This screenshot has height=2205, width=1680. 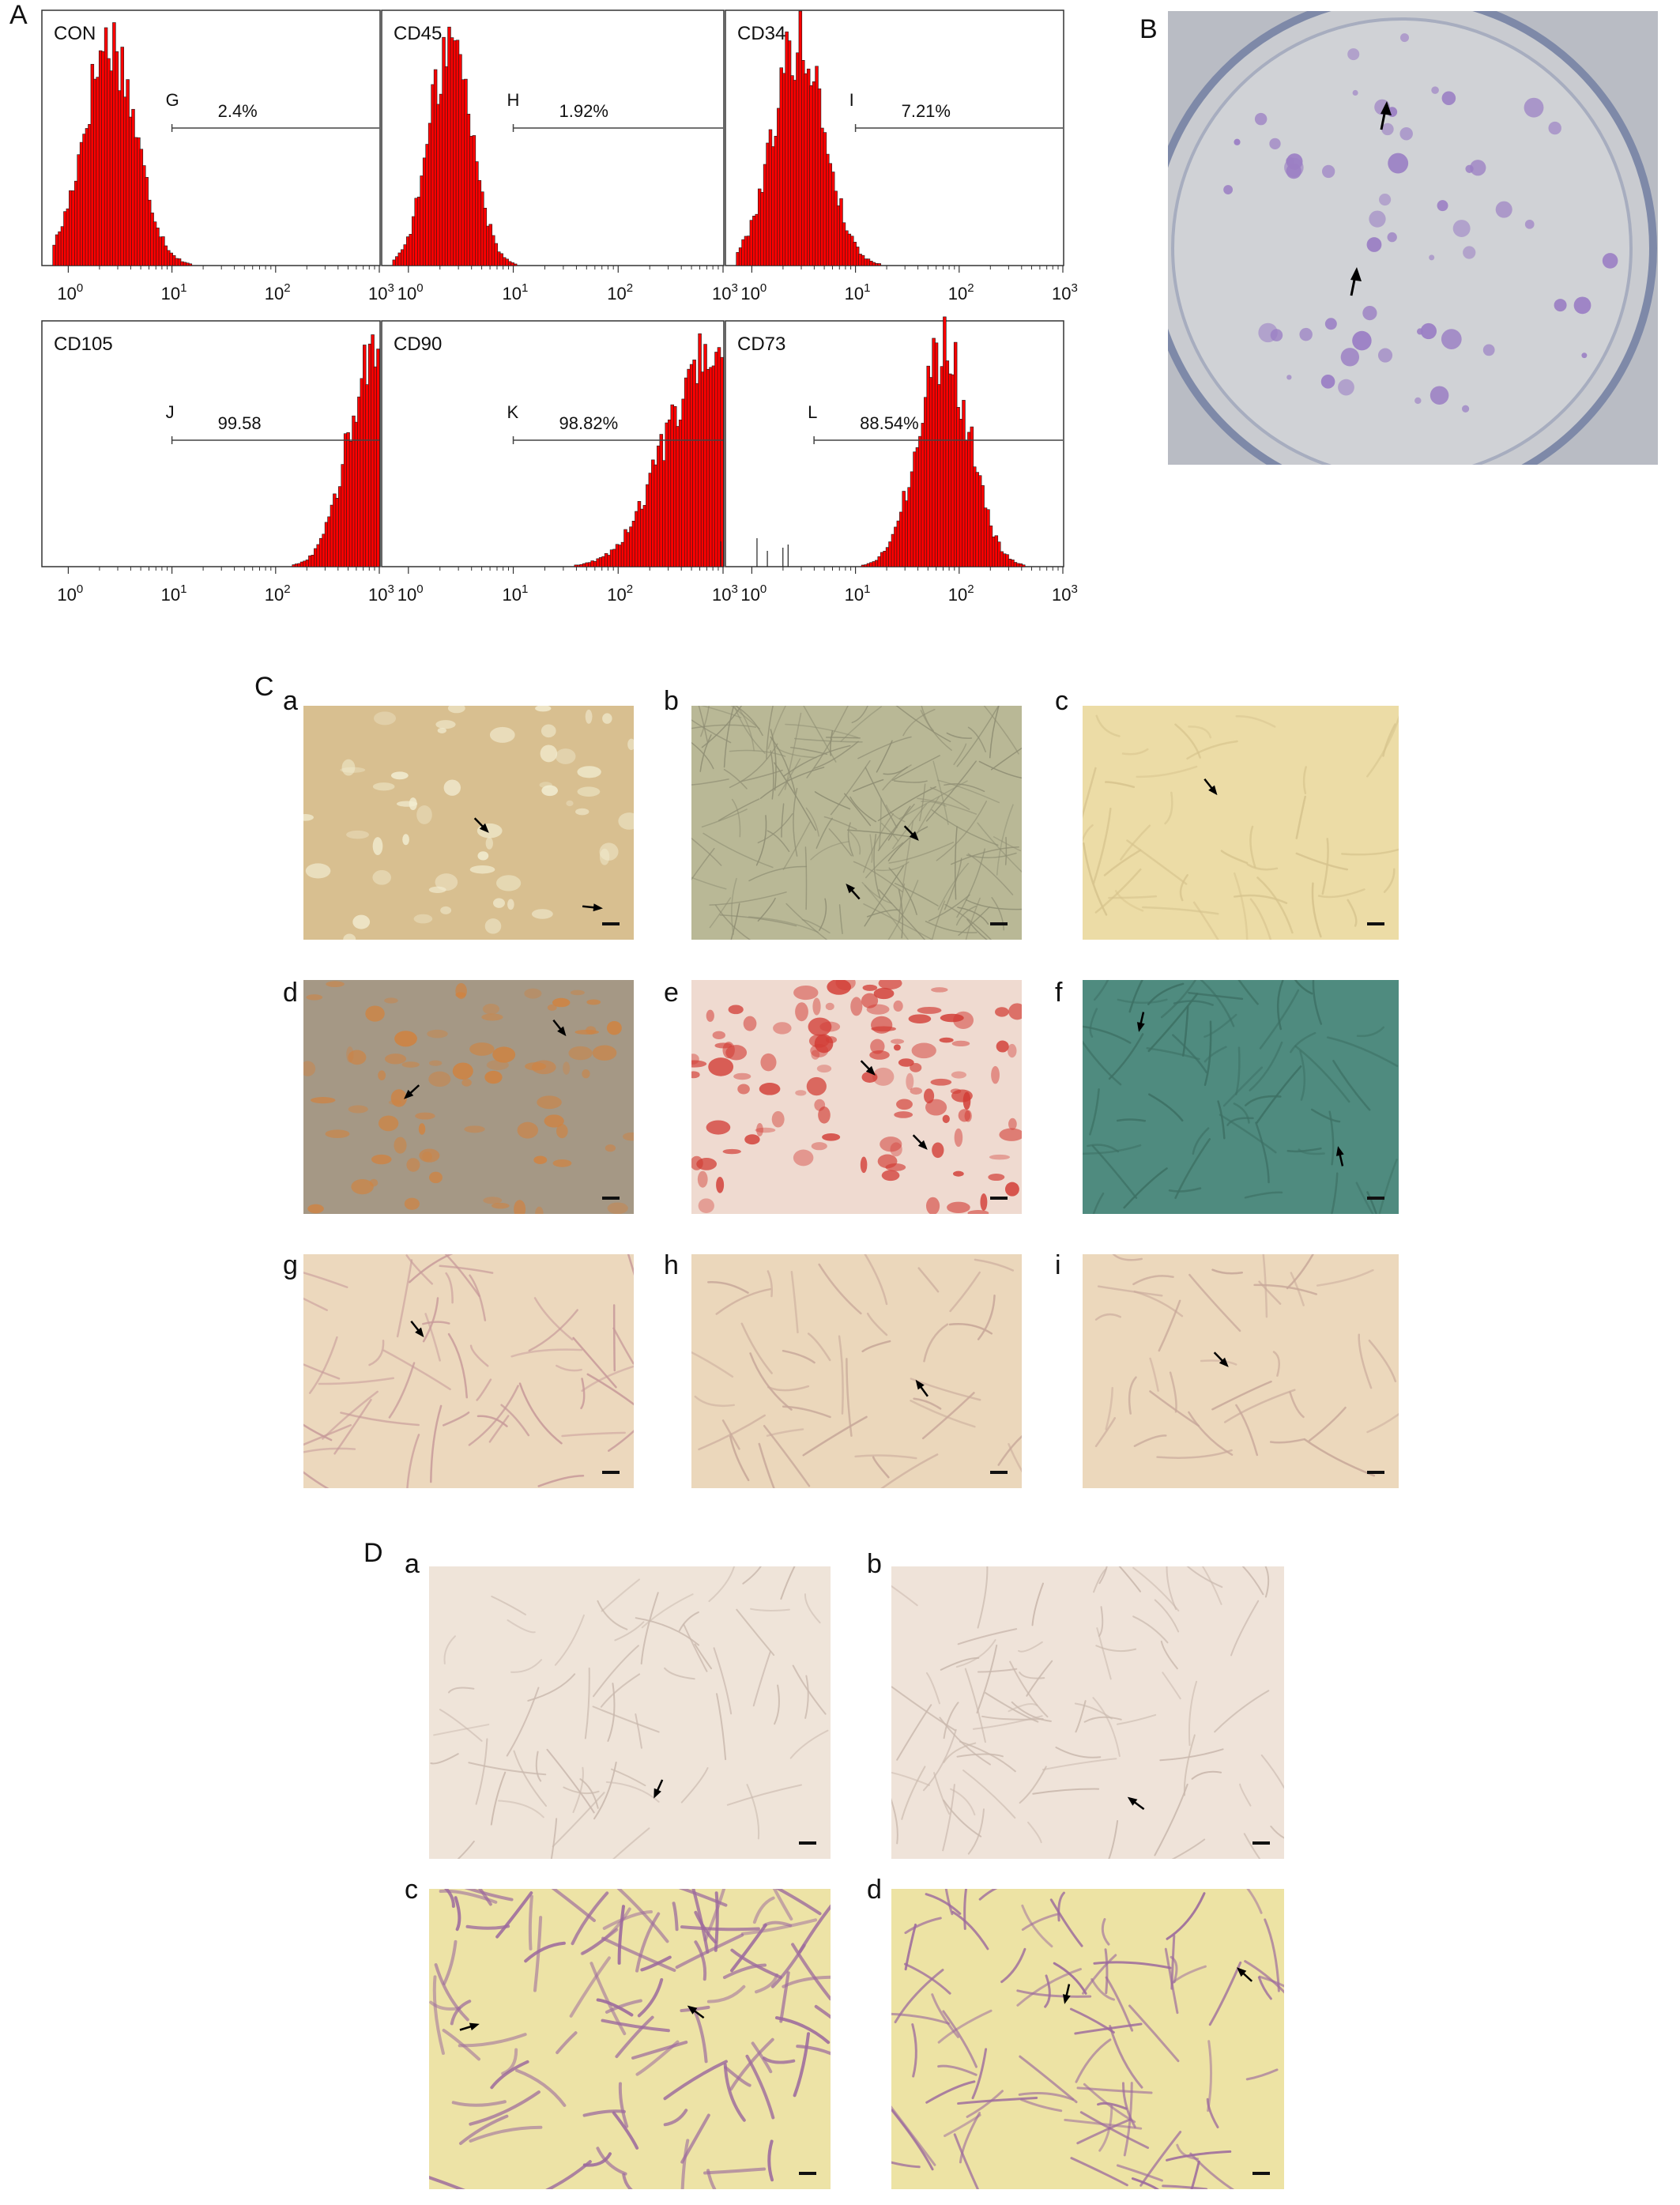 I want to click on micrograph-c-i, so click(x=1241, y=1371).